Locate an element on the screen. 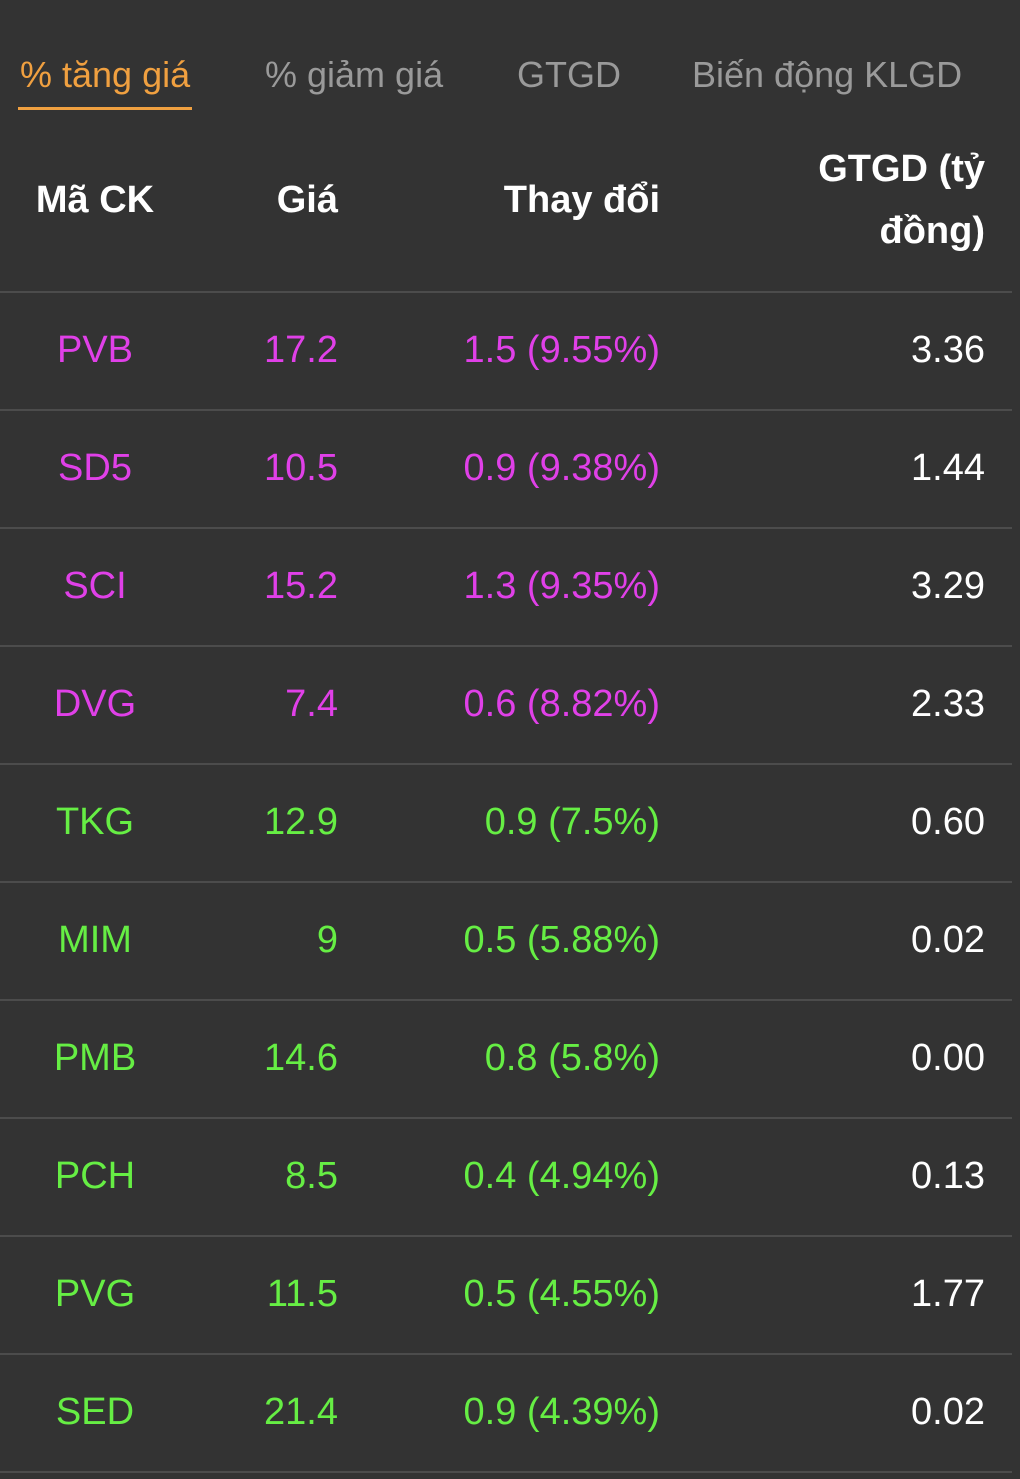  table-cell: 1.3 (9.35%) is located at coordinates (561, 586).